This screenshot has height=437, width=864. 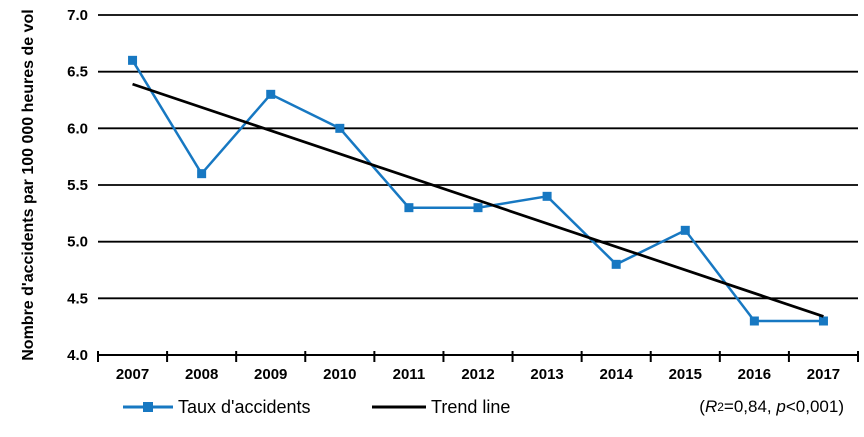 What do you see at coordinates (270, 374) in the screenshot?
I see `x-tick-label: 2009` at bounding box center [270, 374].